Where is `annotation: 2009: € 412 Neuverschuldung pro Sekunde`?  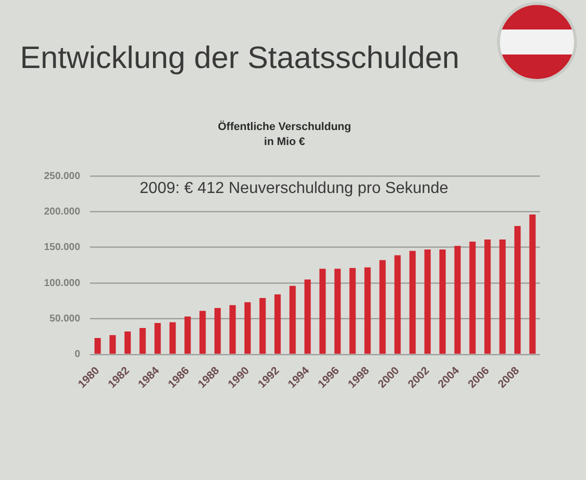 annotation: 2009: € 412 Neuverschuldung pro Sekunde is located at coordinates (294, 189).